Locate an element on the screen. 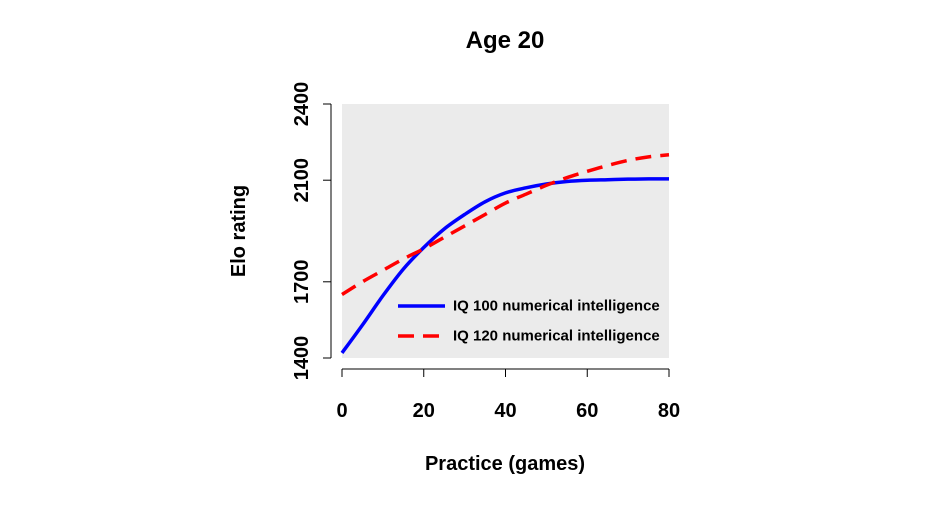 This screenshot has width=945, height=509. y-tick-label: 1700 is located at coordinates (302, 282).